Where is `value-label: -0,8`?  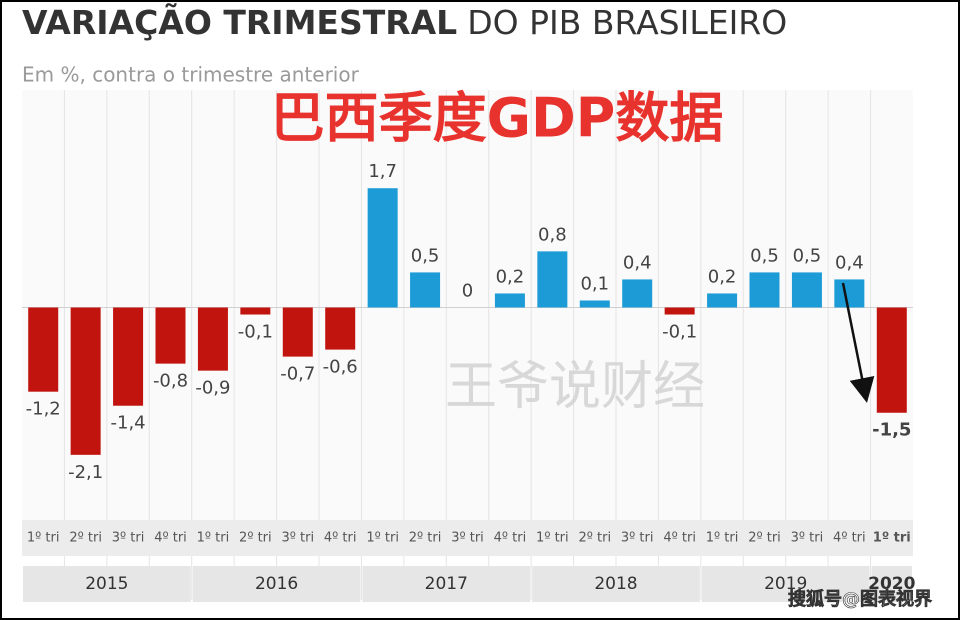 value-label: -0,8 is located at coordinates (170, 381).